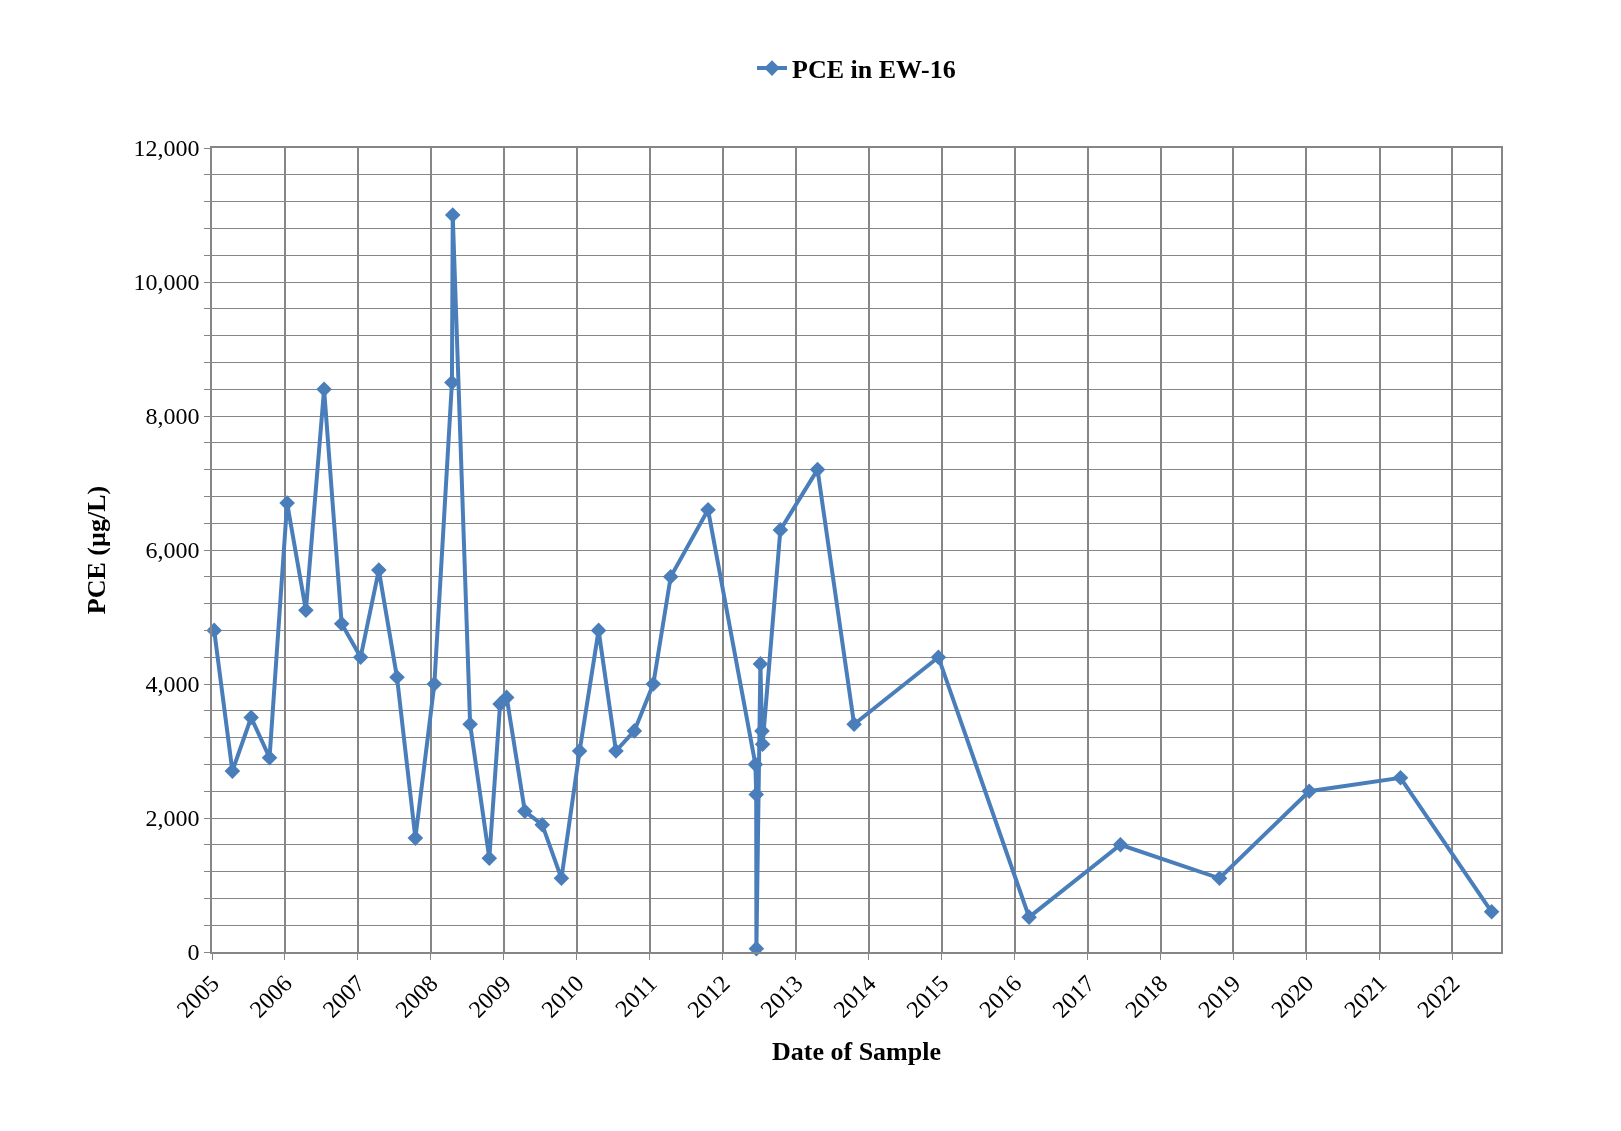 This screenshot has width=1621, height=1131. I want to click on y-tick-label: 8,000, so click(172, 416).